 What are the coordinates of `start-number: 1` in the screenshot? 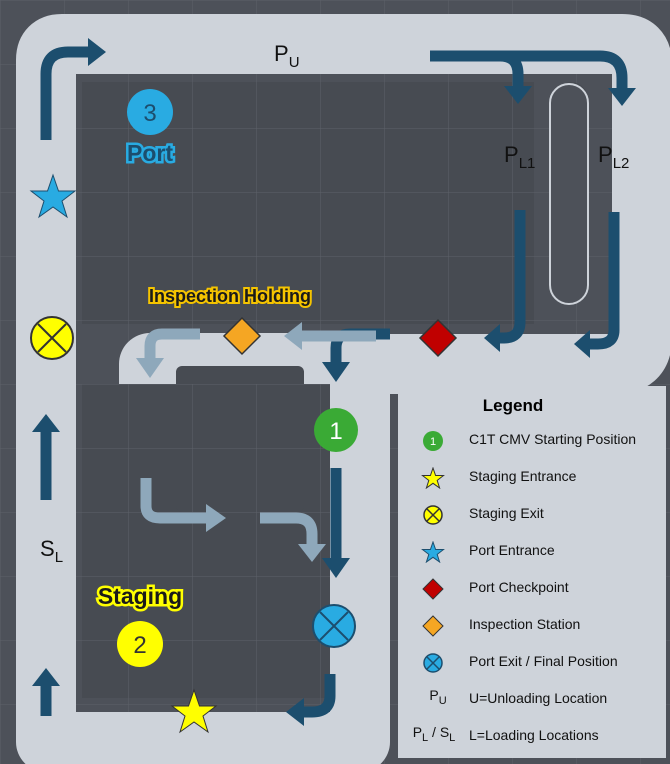 It's located at (335, 431).